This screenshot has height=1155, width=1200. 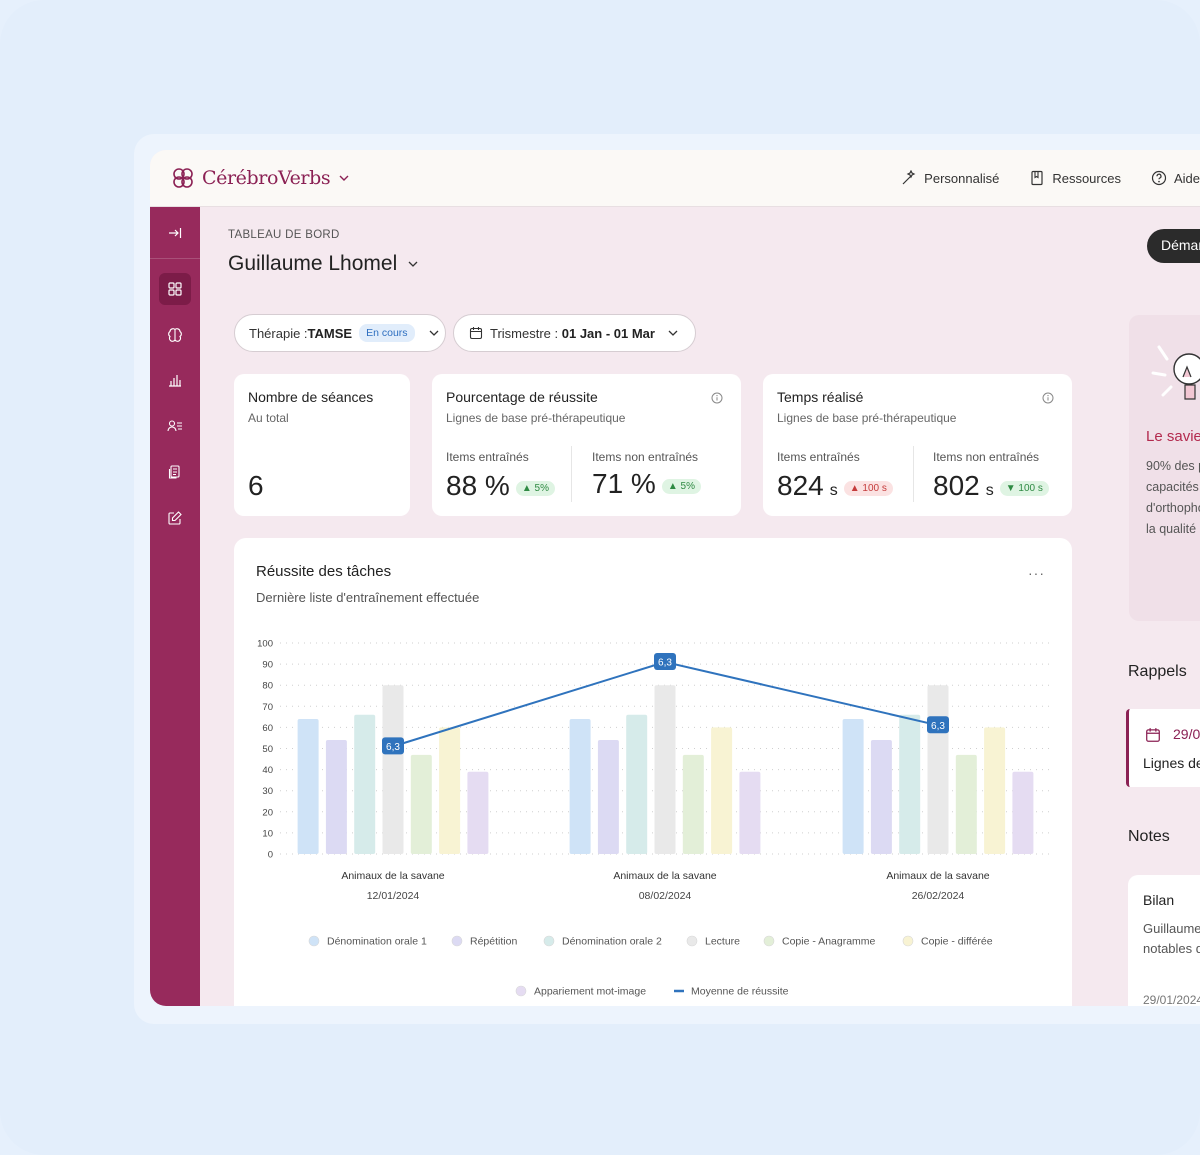 I want to click on time-untrained-value: 802, so click(x=956, y=485).